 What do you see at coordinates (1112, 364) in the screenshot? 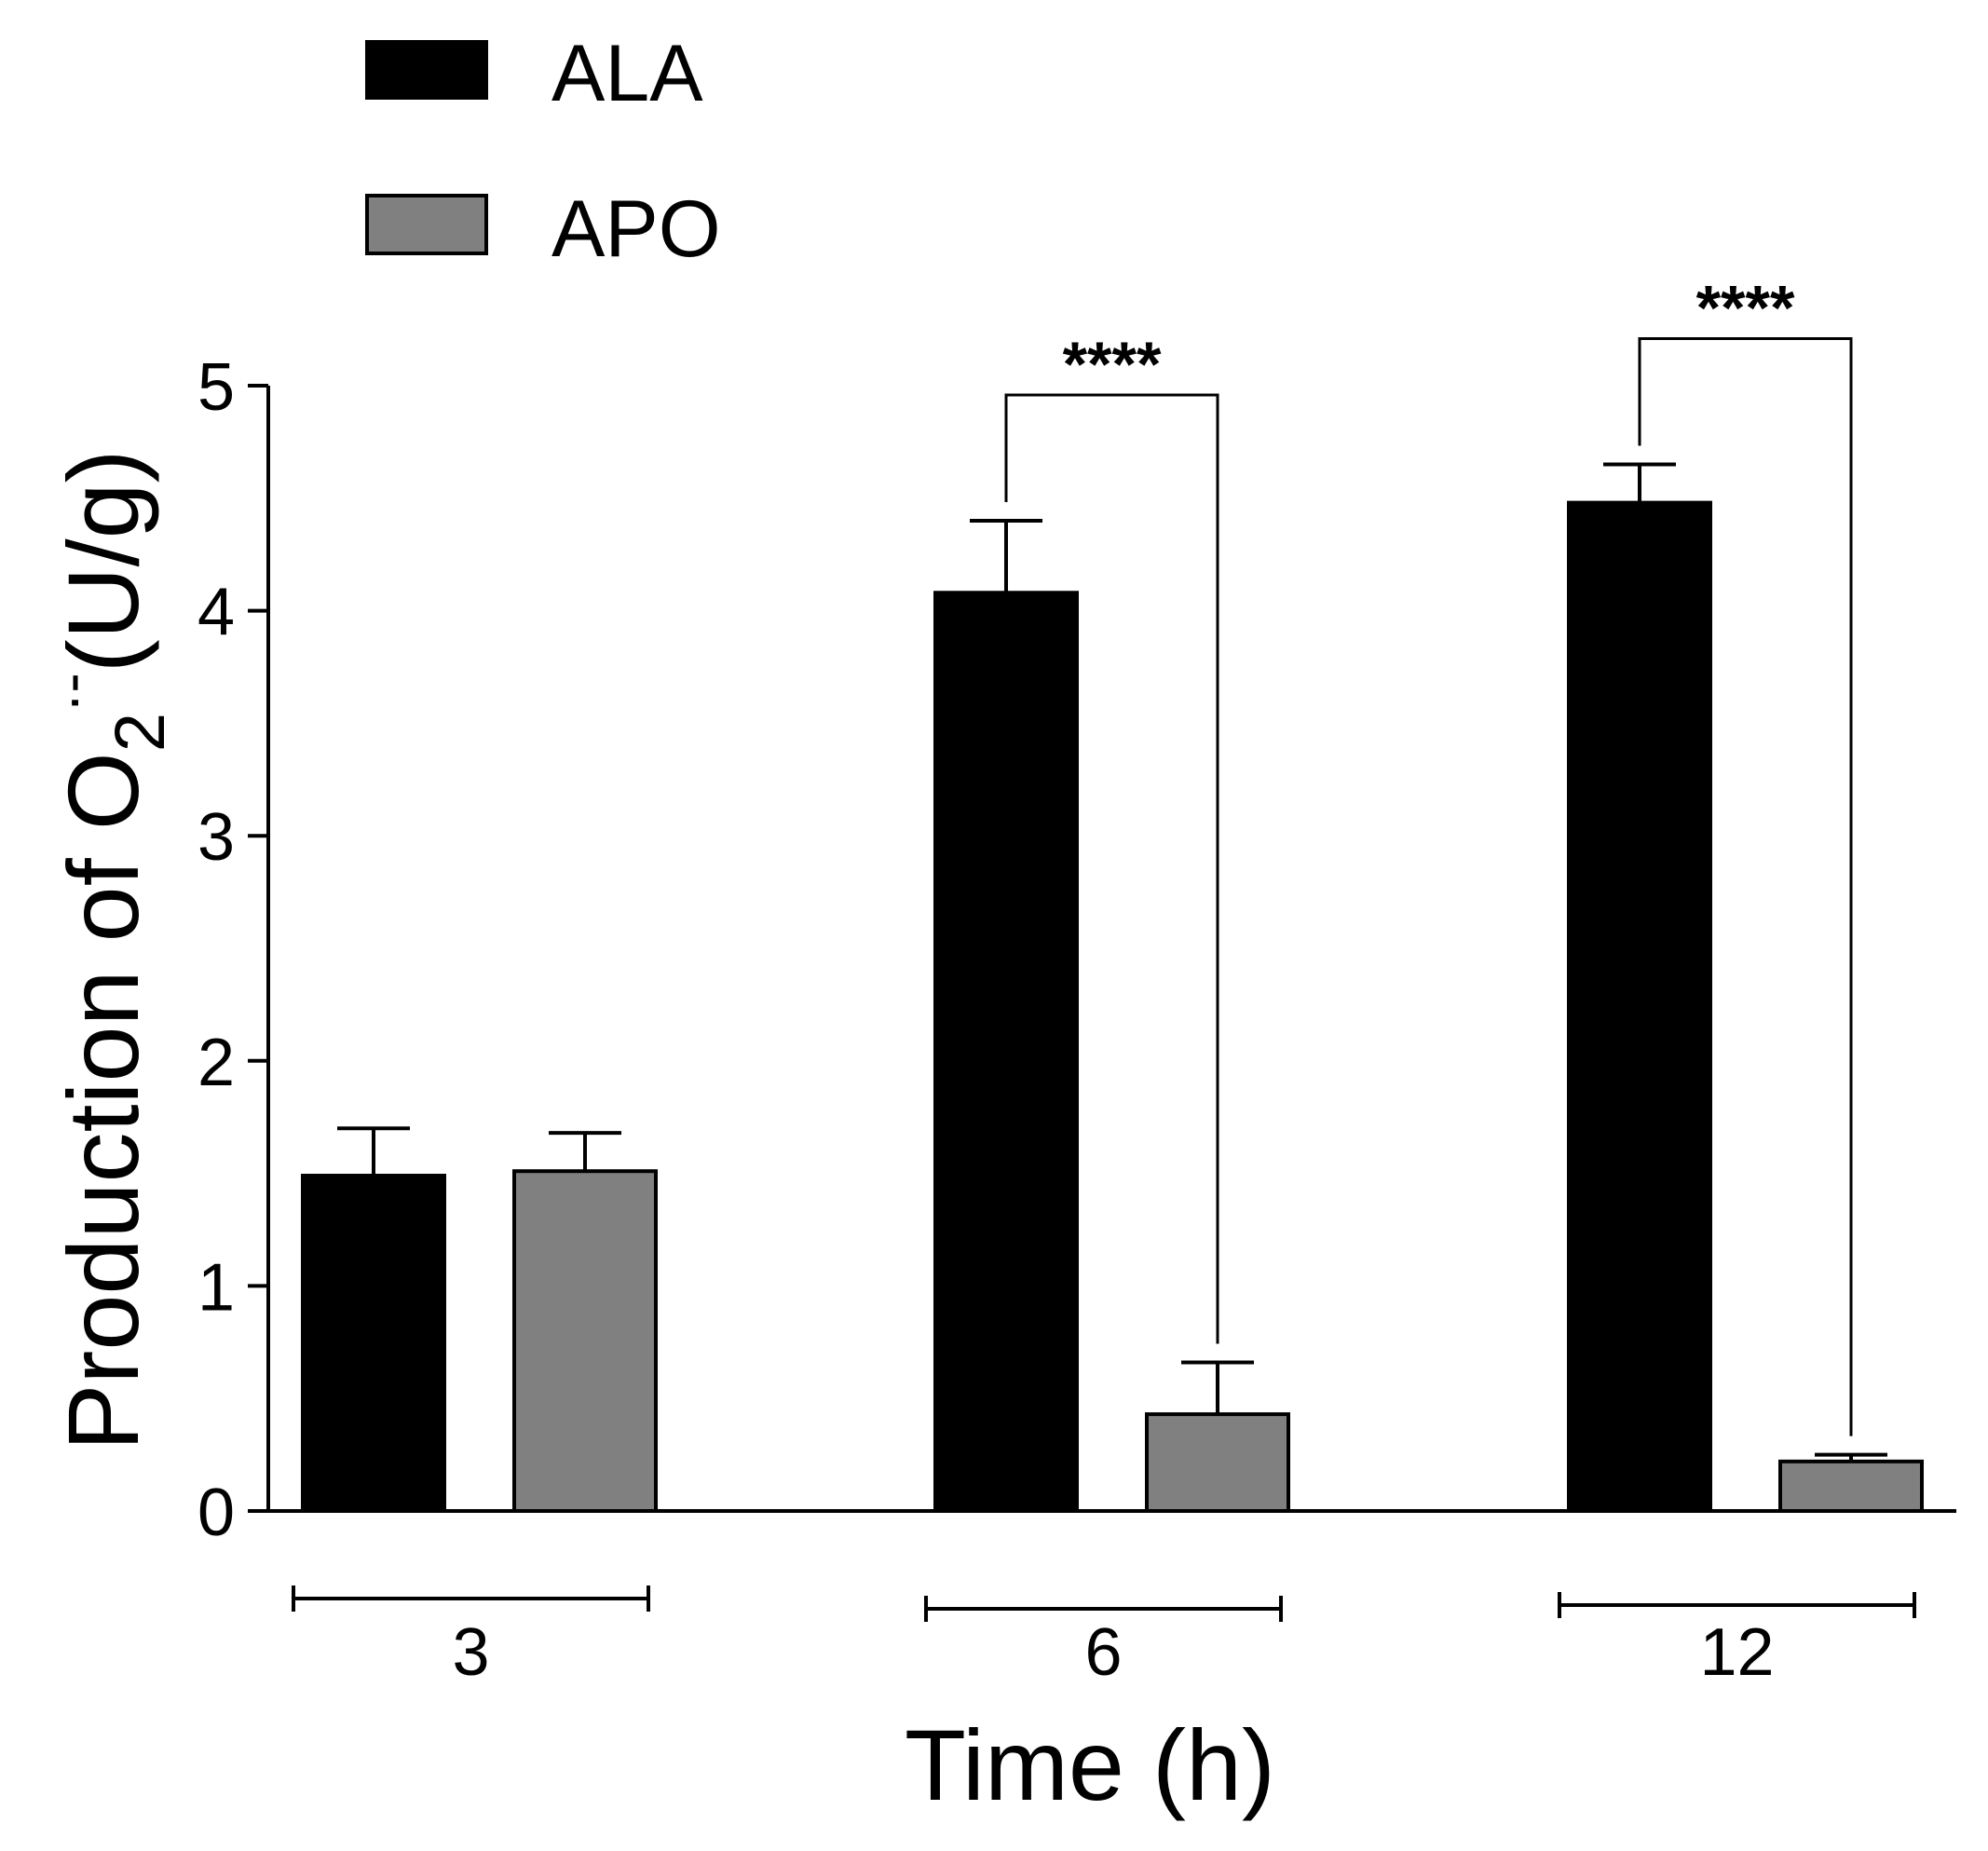
I see `significance-label-6h: ****` at bounding box center [1112, 364].